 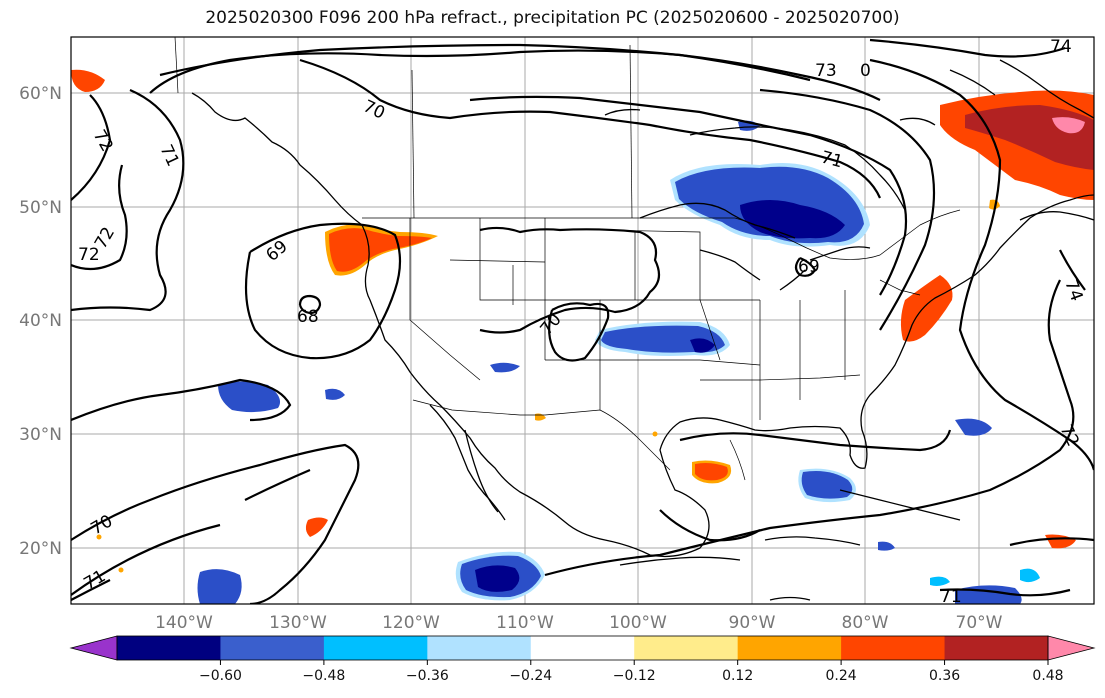 What do you see at coordinates (40, 94) in the screenshot?
I see `lat-label: 60°N` at bounding box center [40, 94].